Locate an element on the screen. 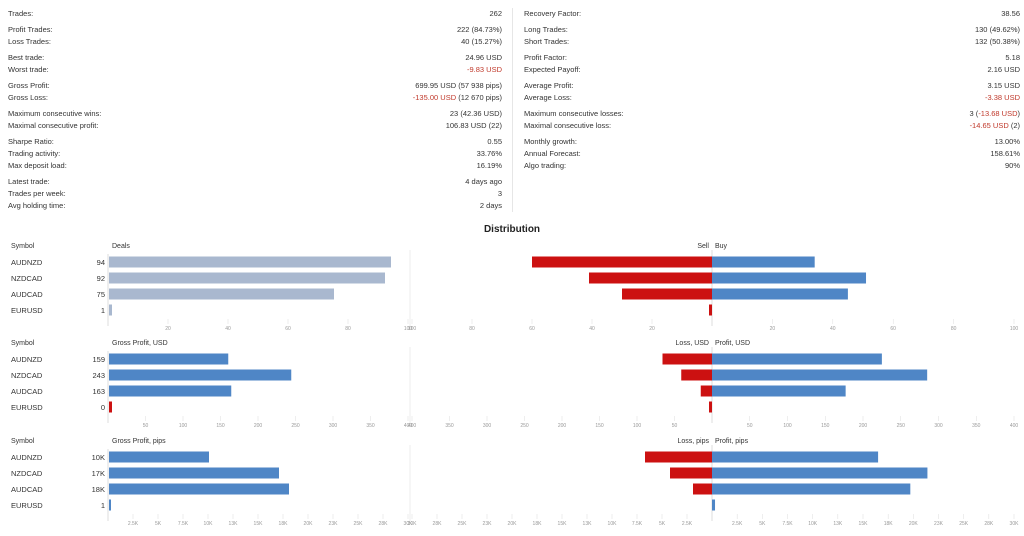  stat-row: Sharpe Ratio: 0.55 is located at coordinates (255, 142).